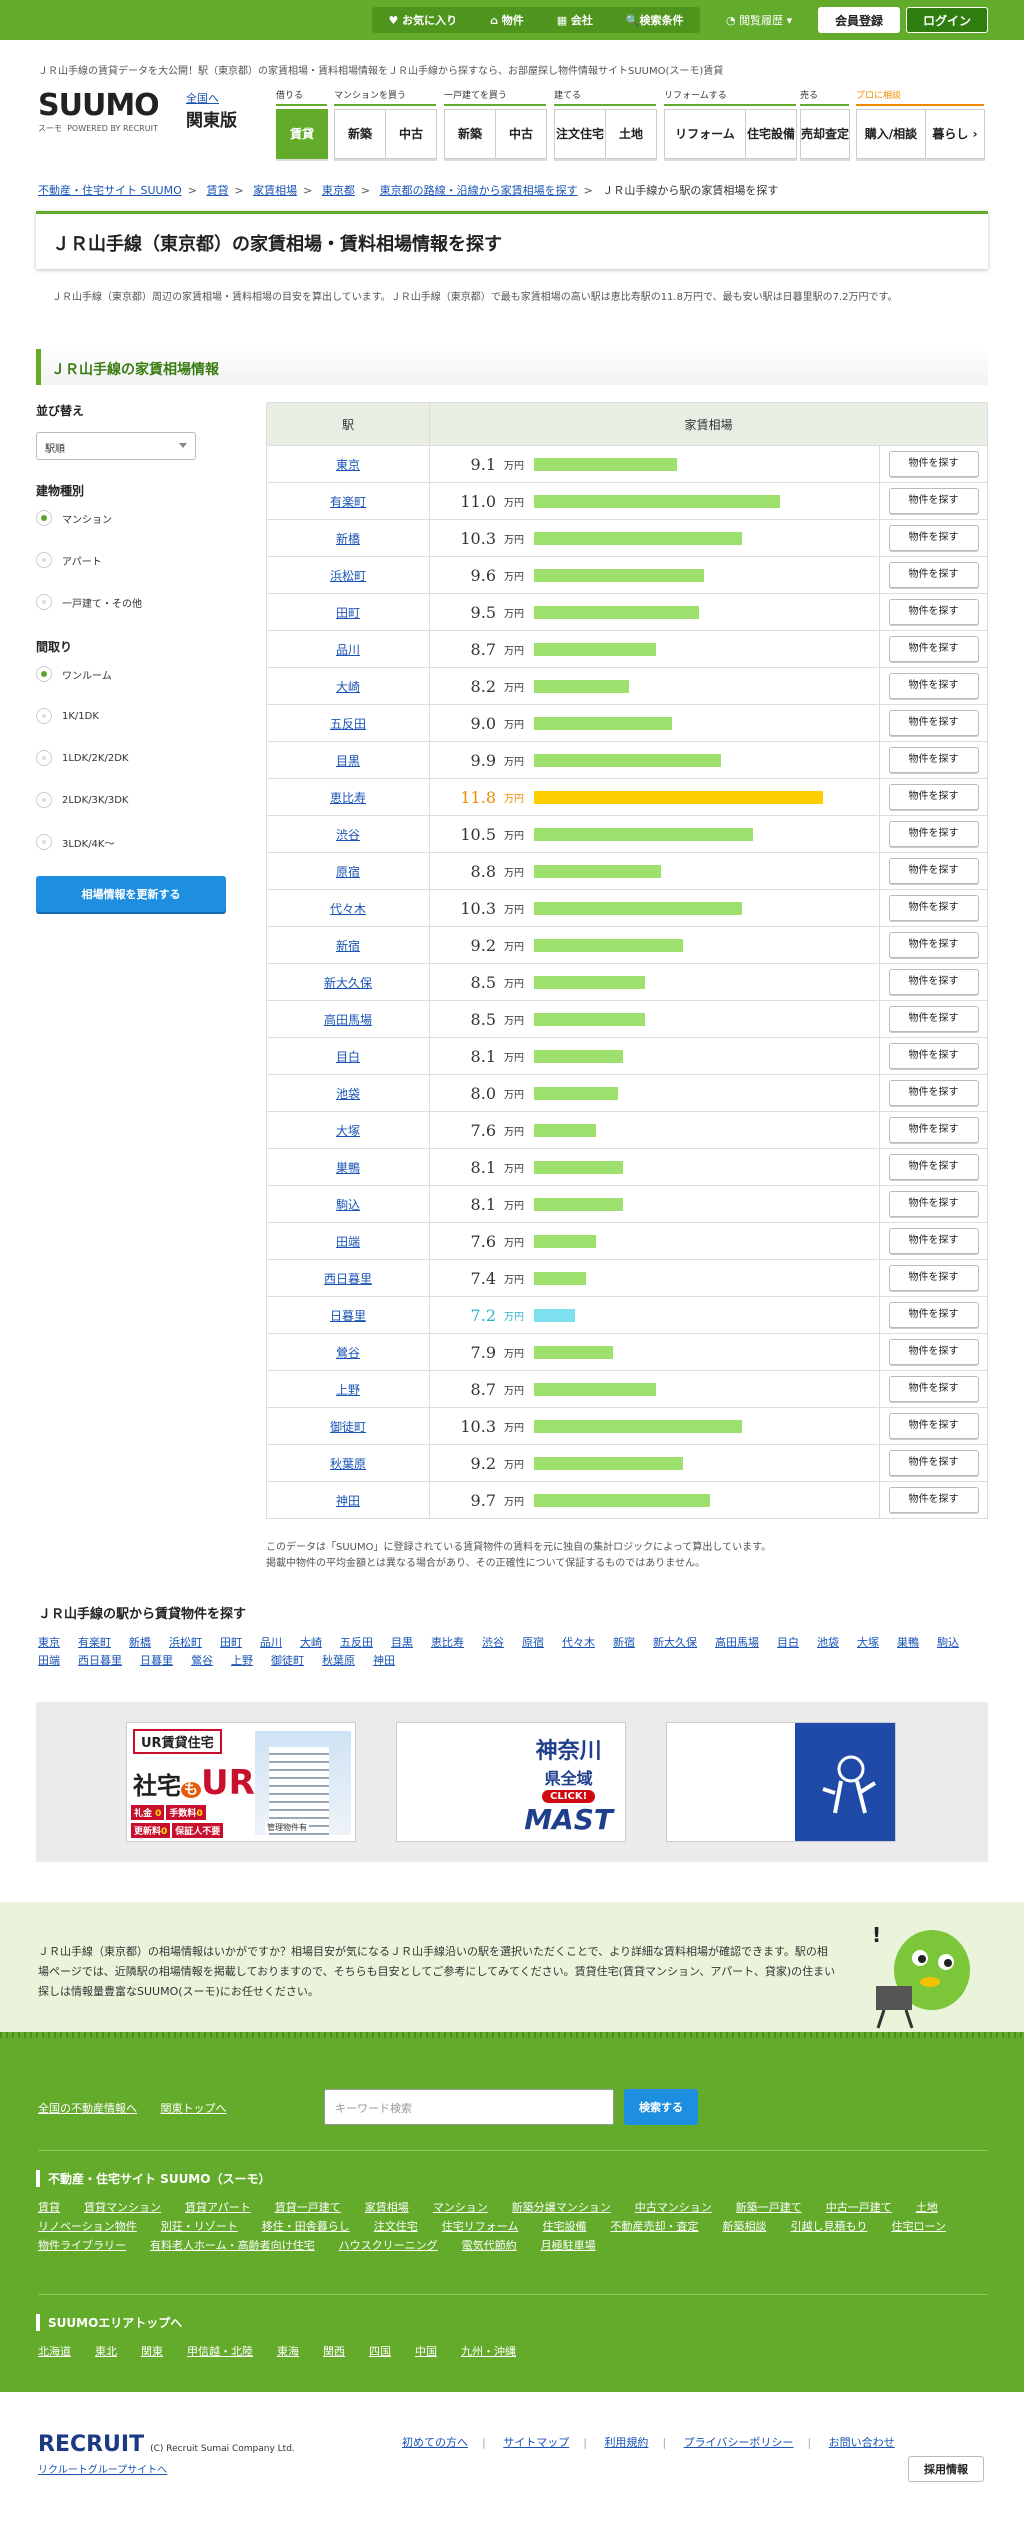 The image size is (1024, 2534). What do you see at coordinates (347, 1463) in the screenshot?
I see `station-link: 秋葉原` at bounding box center [347, 1463].